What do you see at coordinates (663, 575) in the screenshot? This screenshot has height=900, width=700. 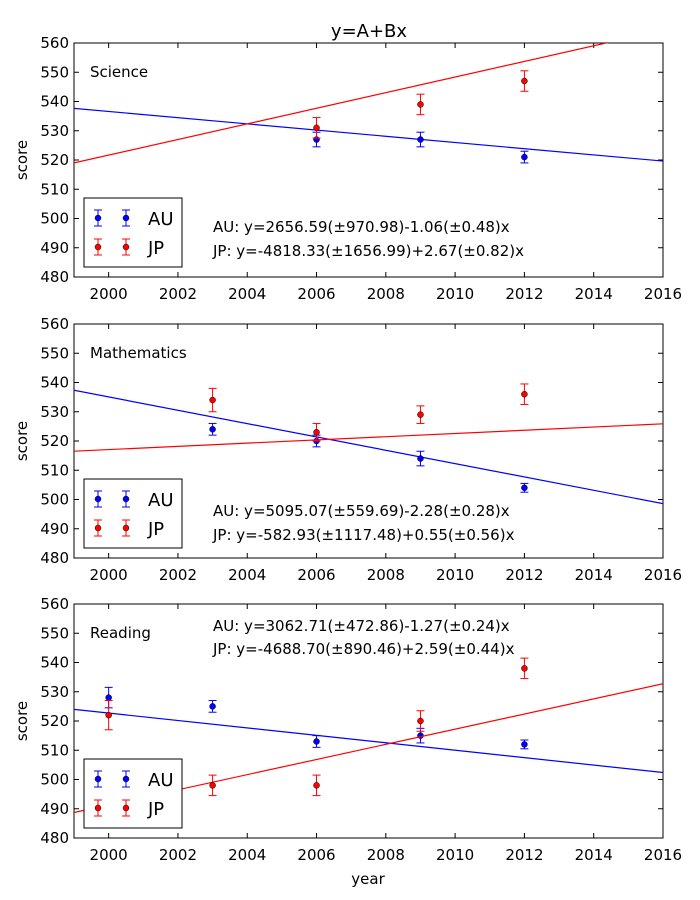 I see `x-tick-label: 2016` at bounding box center [663, 575].